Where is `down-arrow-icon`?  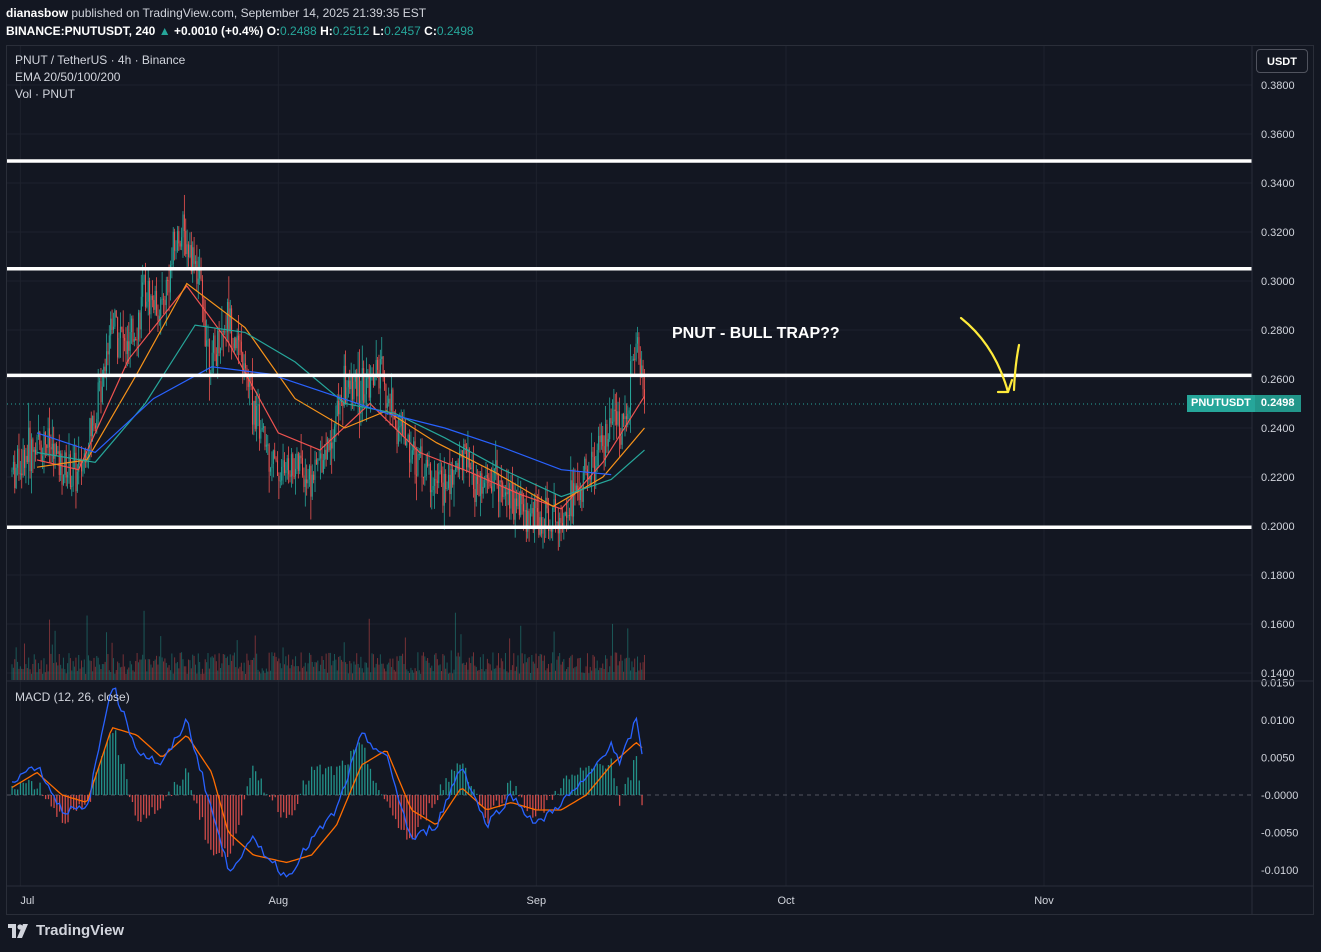 down-arrow-icon is located at coordinates (990, 355).